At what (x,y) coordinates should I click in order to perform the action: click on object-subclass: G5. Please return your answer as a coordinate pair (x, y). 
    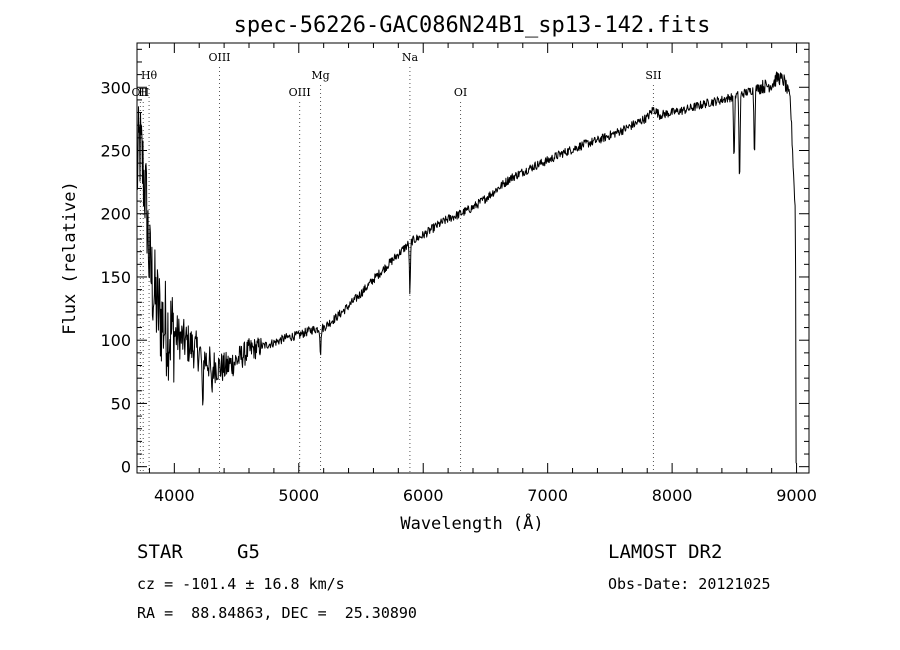
    Looking at the image, I should click on (248, 552).